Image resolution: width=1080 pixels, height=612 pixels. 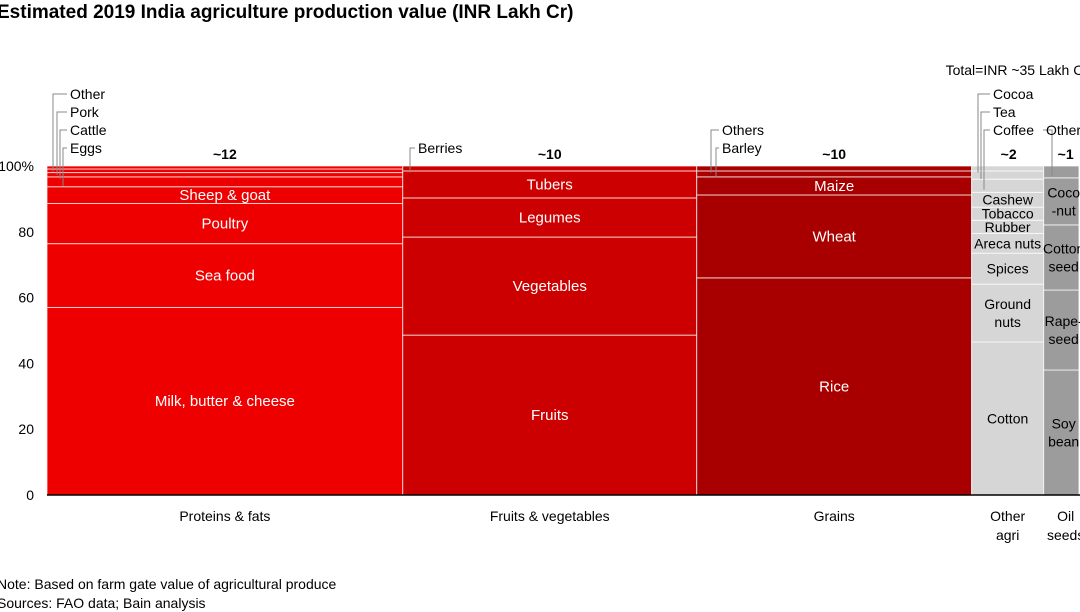 I want to click on segment-coffee, so click(x=1008, y=185).